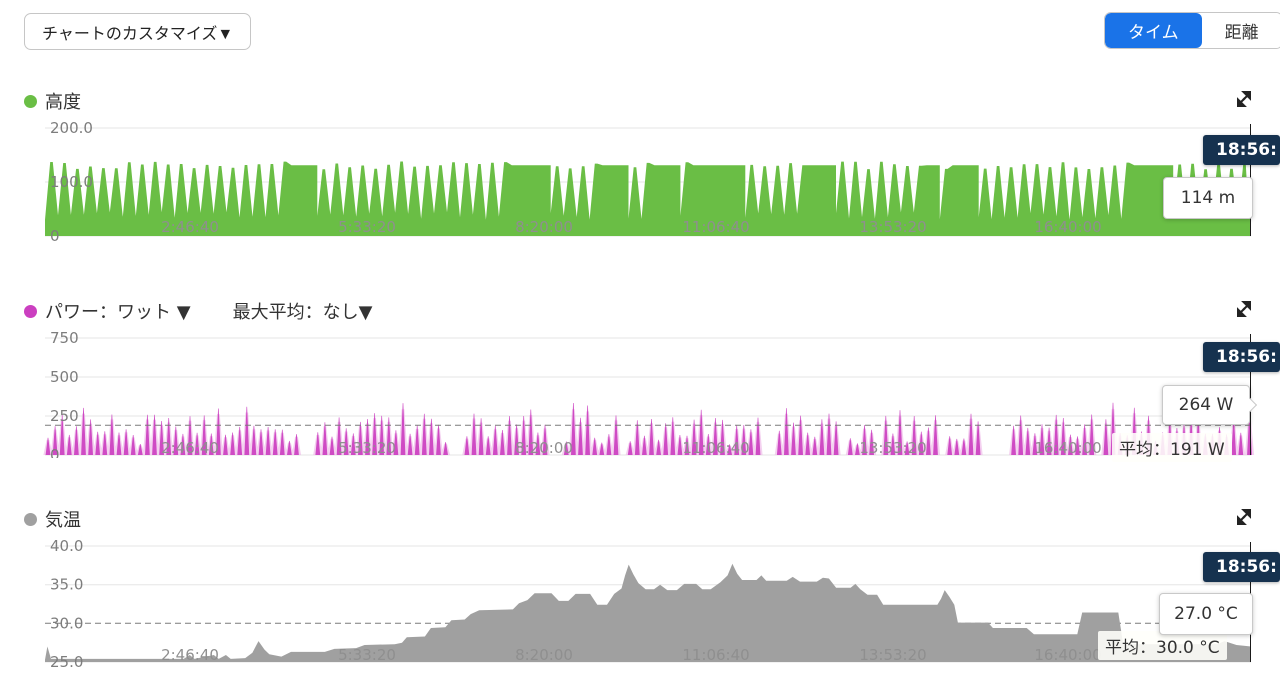 Image resolution: width=1280 pixels, height=695 pixels. Describe the element at coordinates (1172, 447) in the screenshot. I see `power-average-label: 平均：191 W` at that location.